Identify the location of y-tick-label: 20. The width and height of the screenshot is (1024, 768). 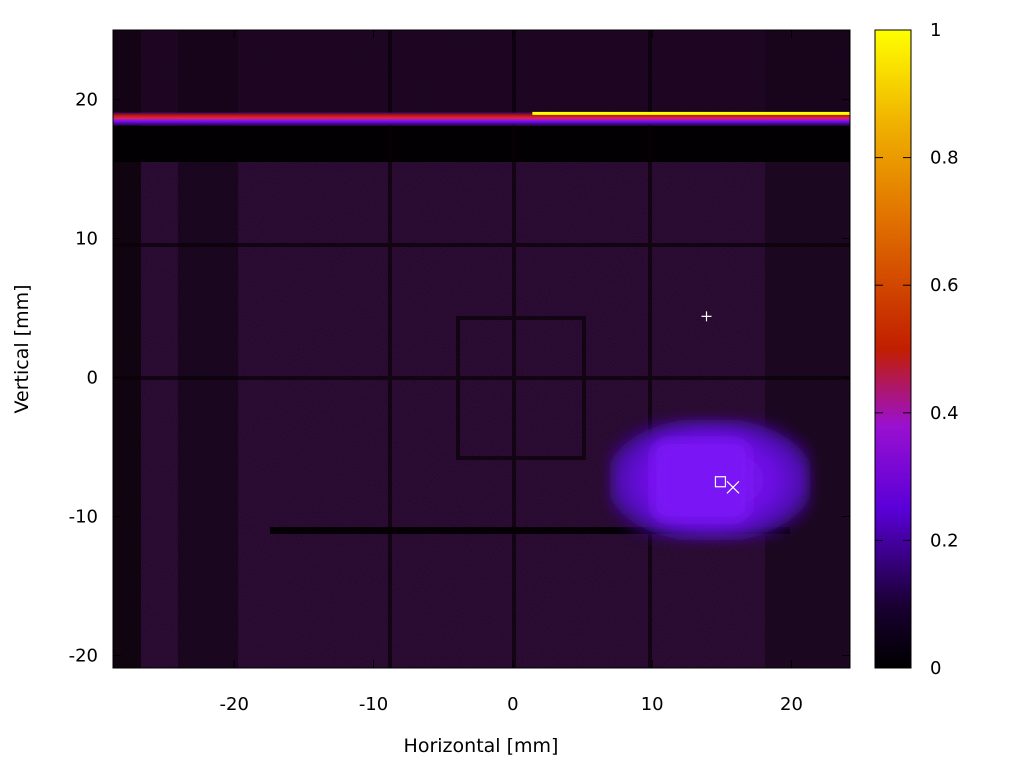
(86, 99).